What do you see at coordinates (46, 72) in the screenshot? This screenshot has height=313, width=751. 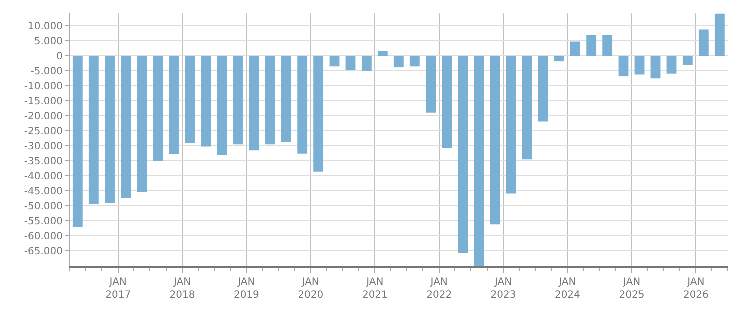 I see `y-tick-label: -5.000` at bounding box center [46, 72].